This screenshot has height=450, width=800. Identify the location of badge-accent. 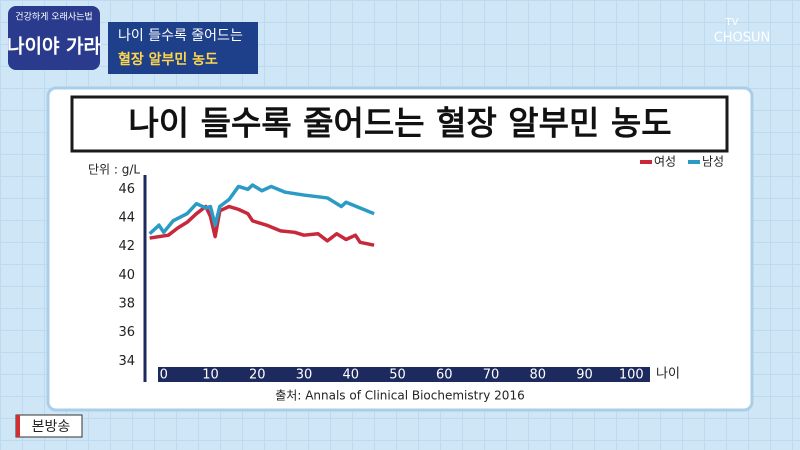
(18, 426).